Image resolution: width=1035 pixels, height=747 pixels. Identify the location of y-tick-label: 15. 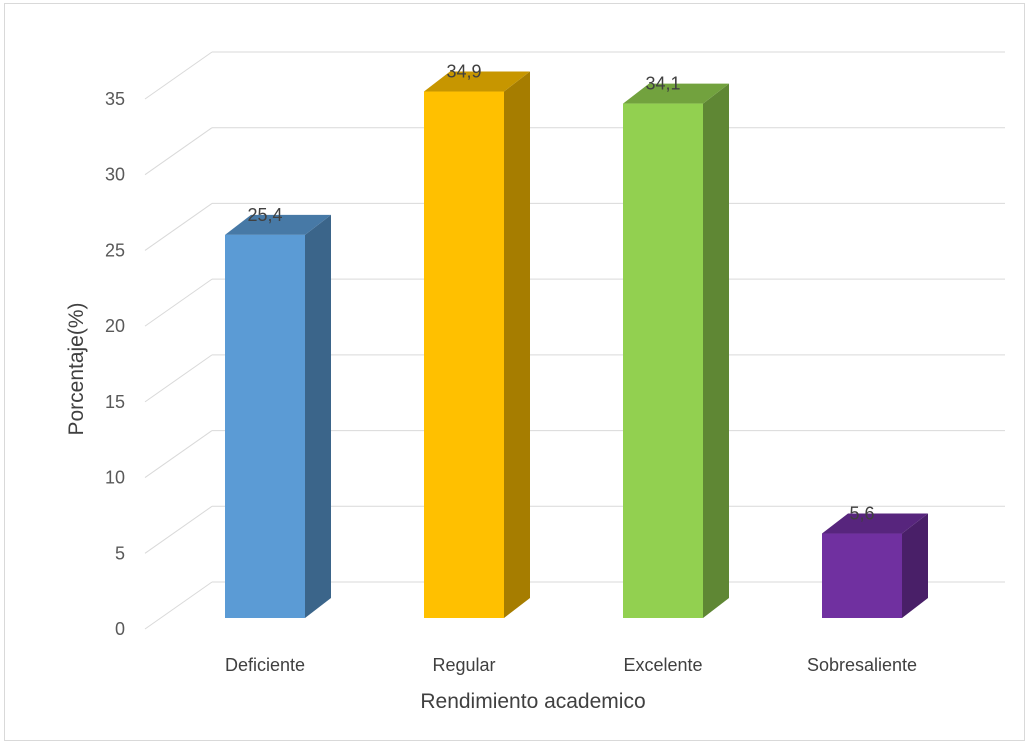
(115, 402).